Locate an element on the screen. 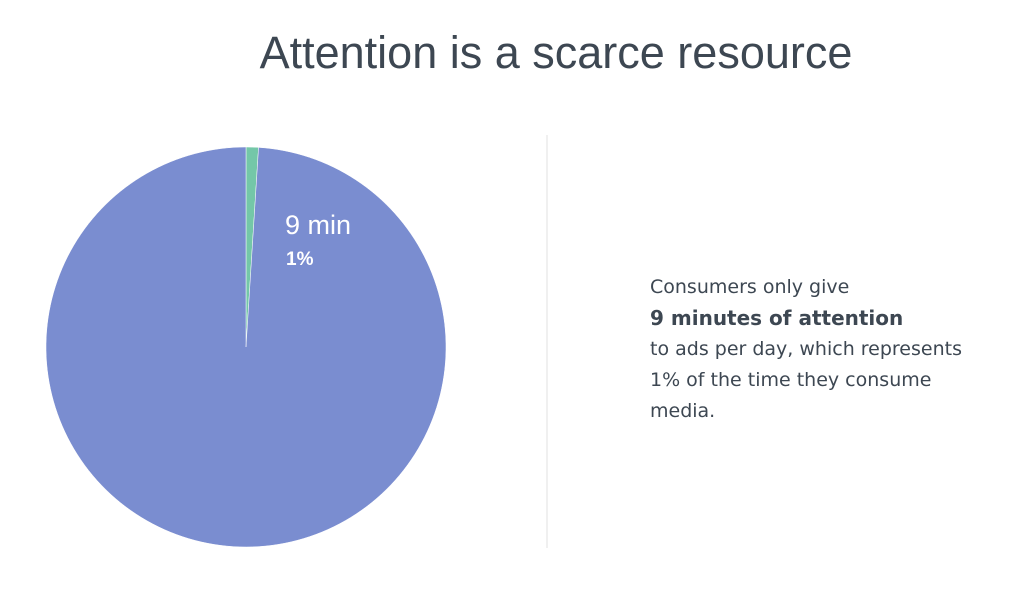 This screenshot has width=1024, height=613. chart-title: Attention is a scarce resource is located at coordinates (556, 52).